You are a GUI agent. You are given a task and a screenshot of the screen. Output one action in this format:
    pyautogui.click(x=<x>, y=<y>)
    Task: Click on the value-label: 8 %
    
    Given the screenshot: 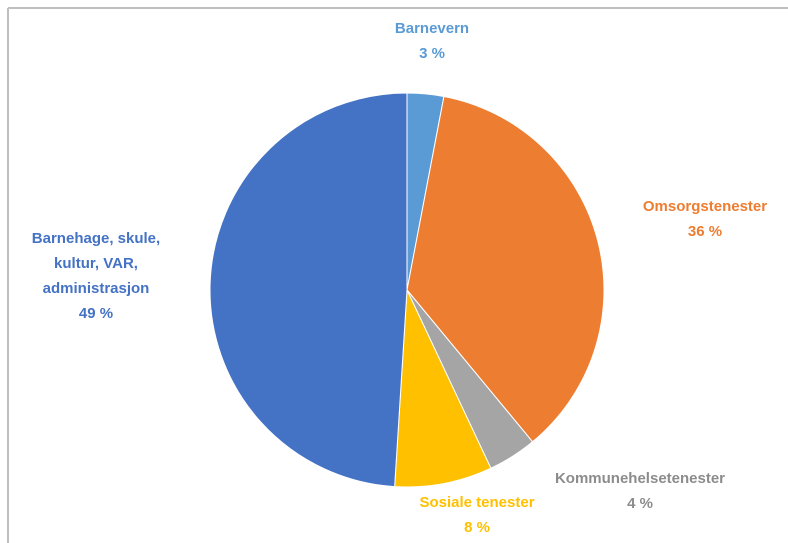 What is the action you would take?
    pyautogui.click(x=477, y=527)
    